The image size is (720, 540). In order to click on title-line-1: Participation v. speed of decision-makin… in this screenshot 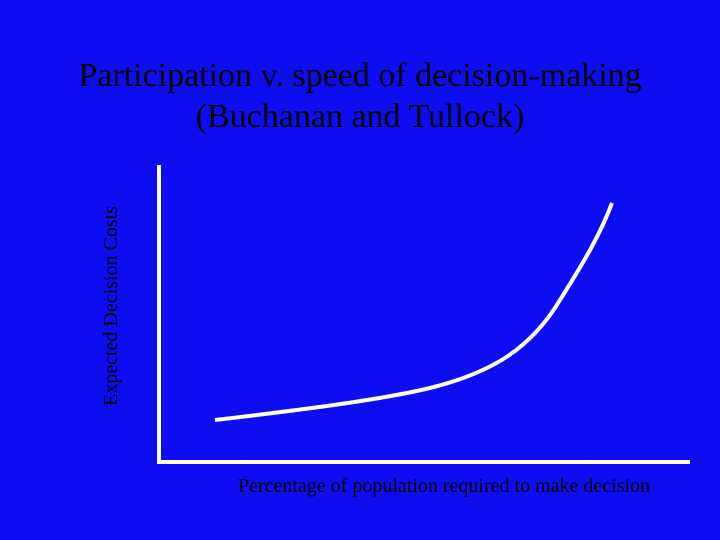, I will do `click(359, 75)`.